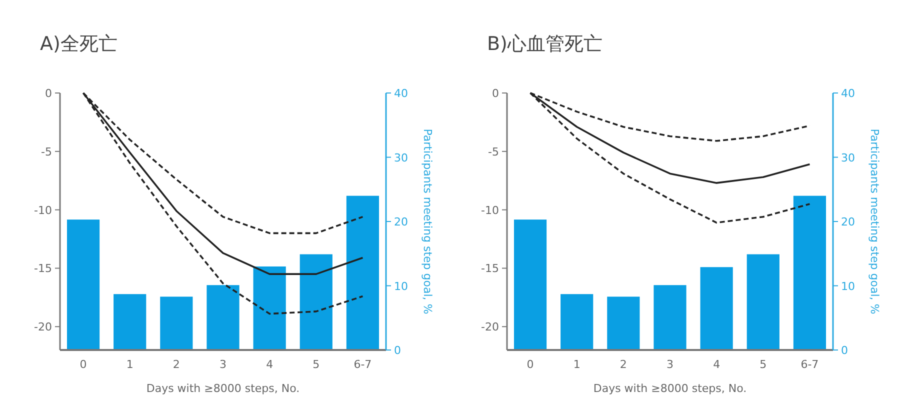 Image resolution: width=909 pixels, height=409 pixels. Describe the element at coordinates (544, 44) in the screenshot. I see `chart-title: B)心血管死亡` at that location.